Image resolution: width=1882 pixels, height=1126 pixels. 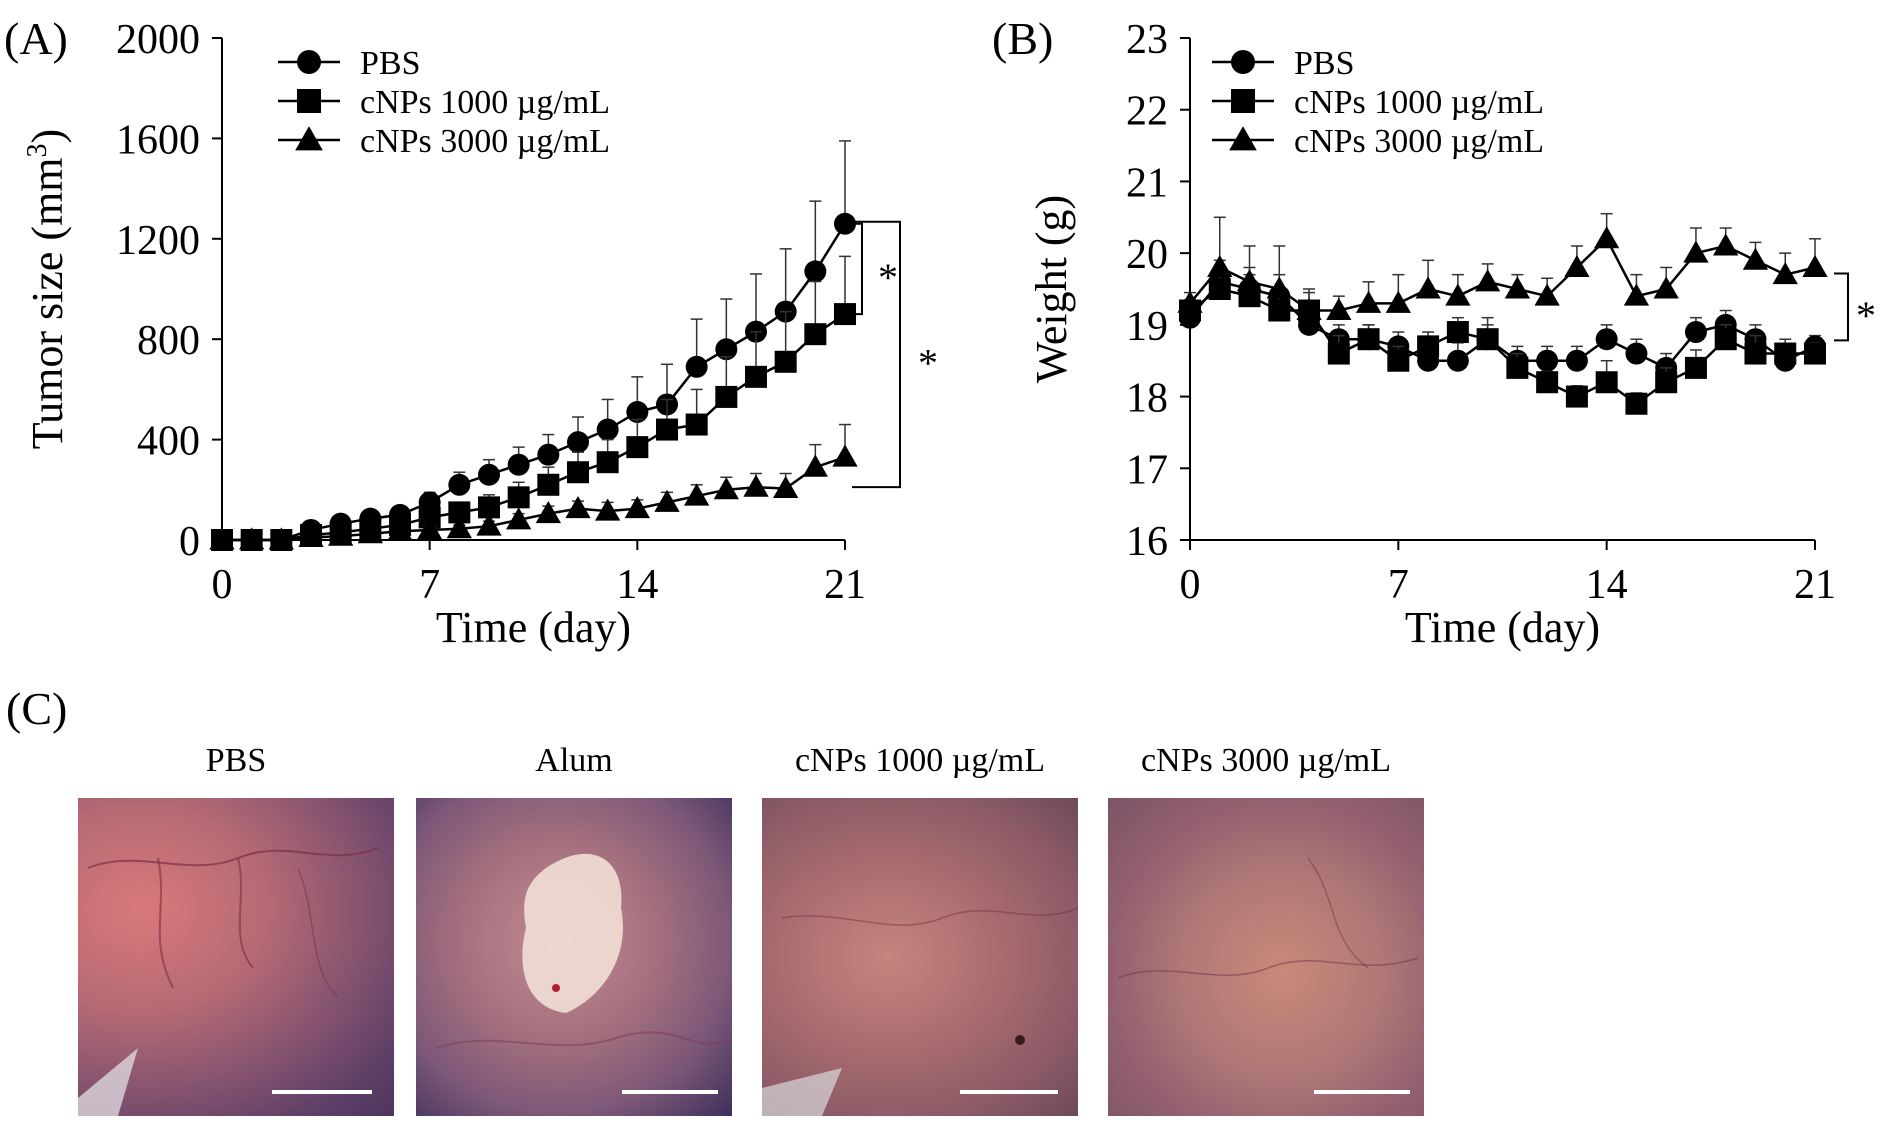 I want to click on y-axis-label-superscript: 3, so click(x=37, y=150).